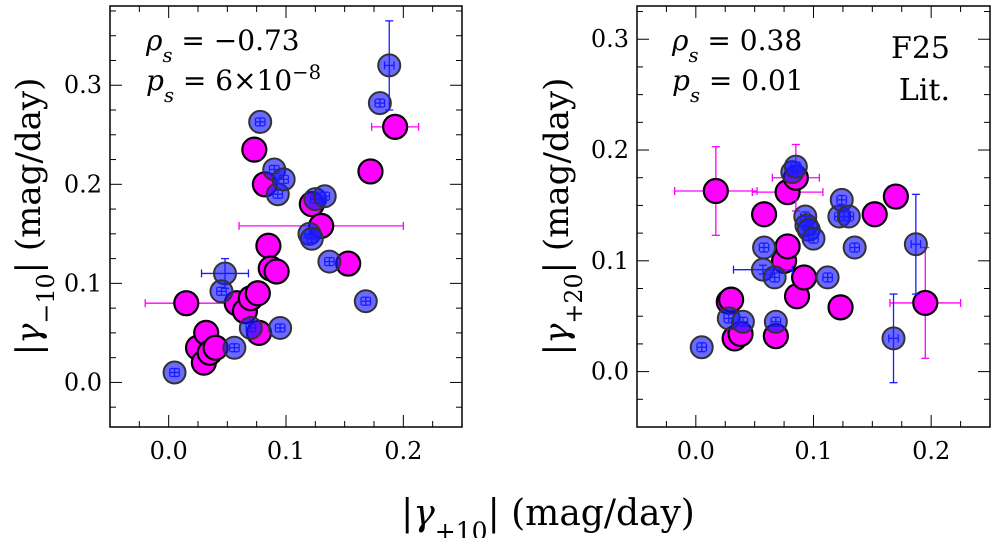 The image size is (996, 538). Describe the element at coordinates (920, 48) in the screenshot. I see `legend-entry: F25` at that location.